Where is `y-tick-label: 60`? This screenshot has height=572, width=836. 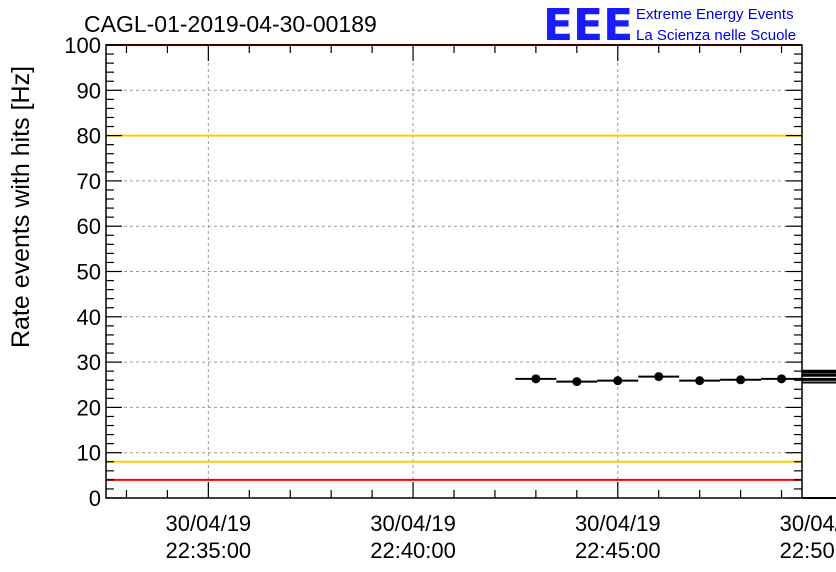
y-tick-label: 60 is located at coordinates (89, 226).